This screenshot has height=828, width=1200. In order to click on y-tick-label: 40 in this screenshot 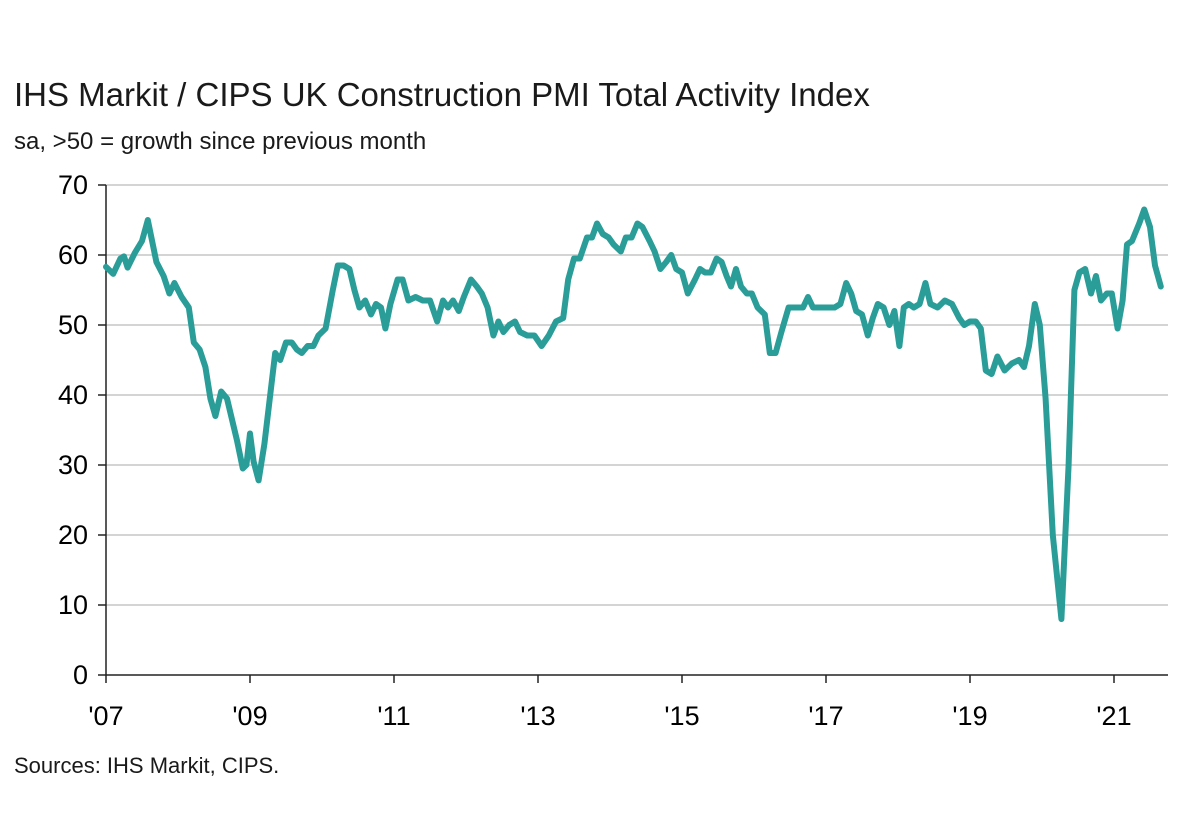, I will do `click(73, 395)`.